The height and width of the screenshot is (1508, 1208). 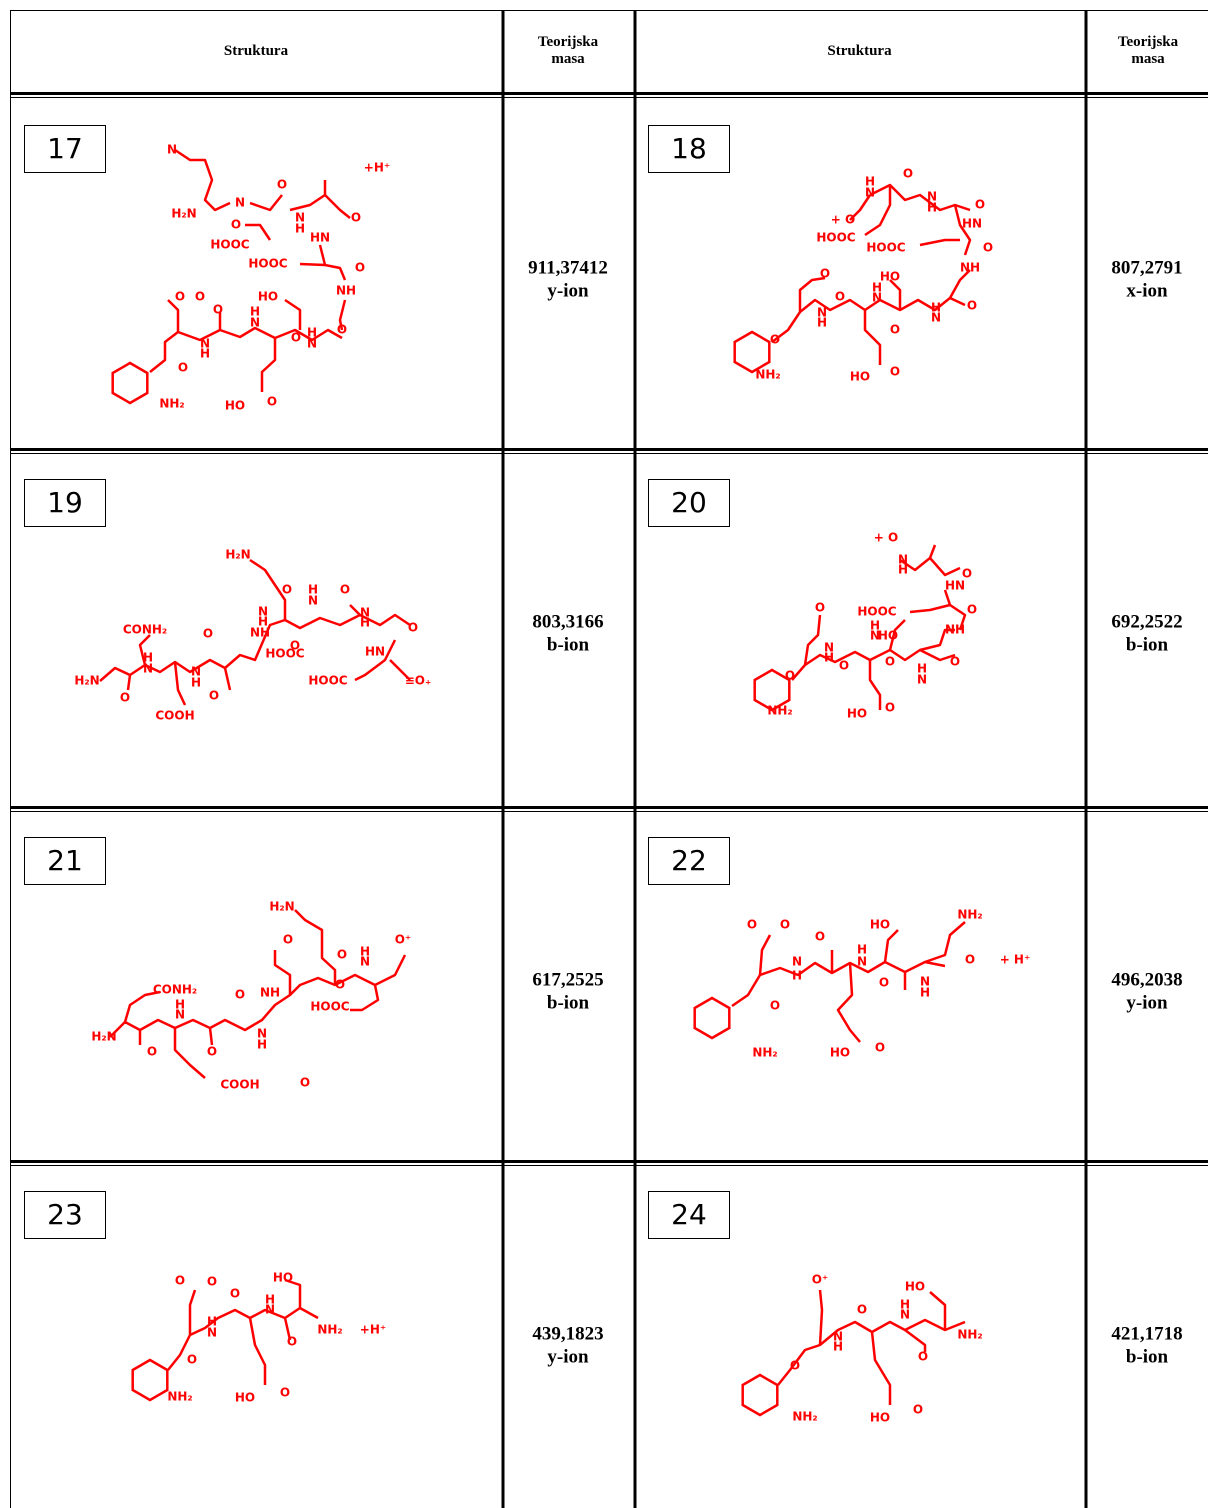 I want to click on structure-number: 20, so click(x=689, y=502).